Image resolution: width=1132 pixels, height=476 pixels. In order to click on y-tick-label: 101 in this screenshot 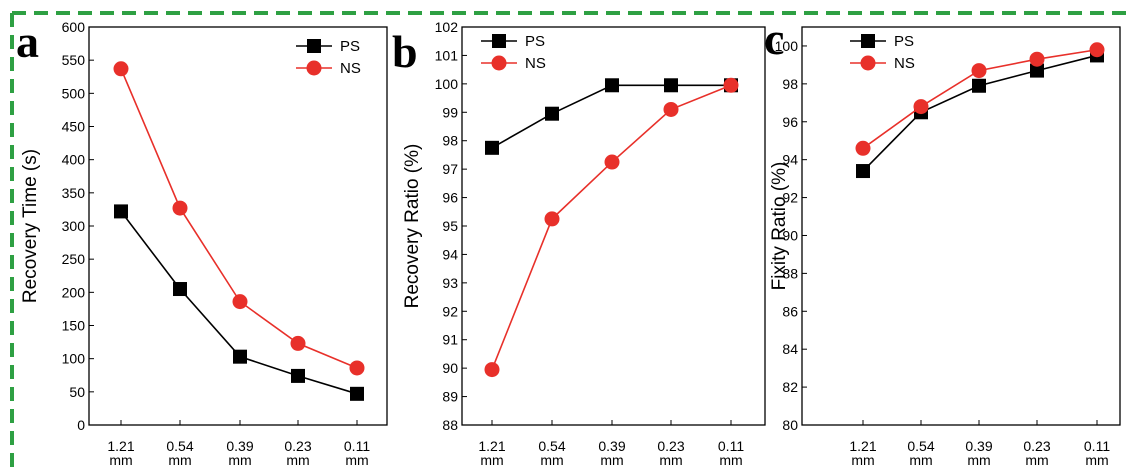, I will do `click(447, 55)`.